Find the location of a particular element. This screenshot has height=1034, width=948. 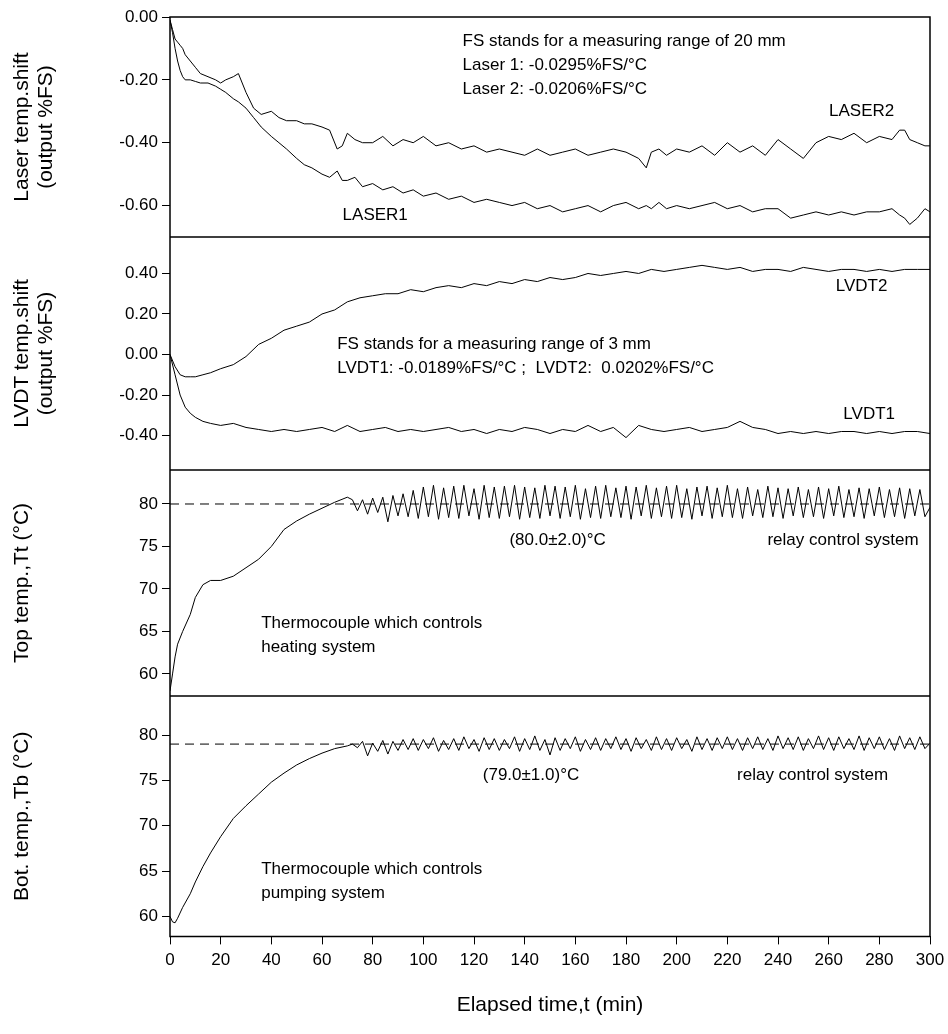

y-tick-label: 0.20 is located at coordinates (141, 313).